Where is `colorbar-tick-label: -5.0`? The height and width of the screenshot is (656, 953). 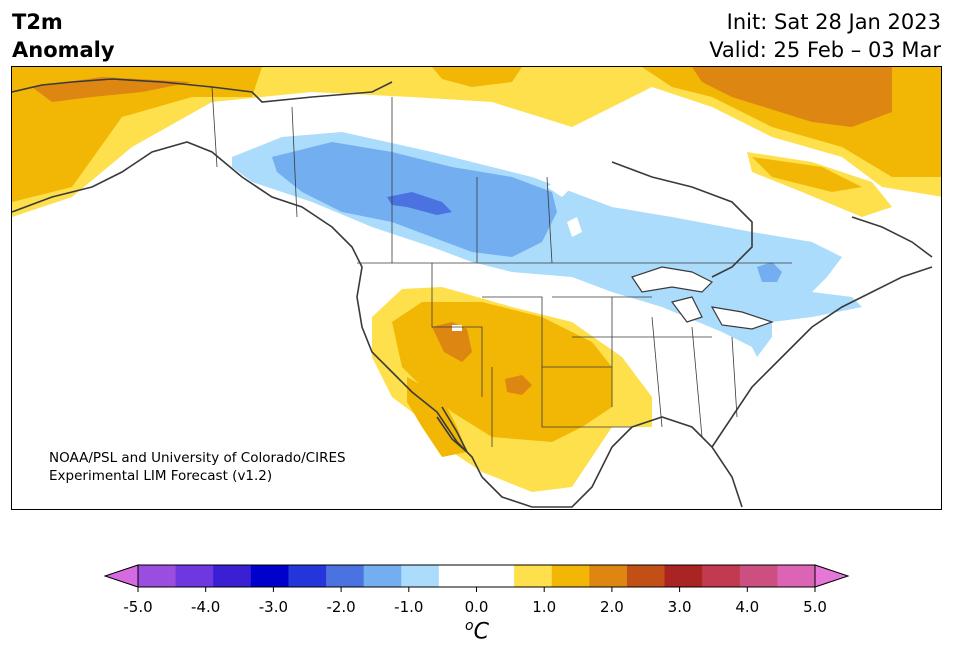 colorbar-tick-label: -5.0 is located at coordinates (138, 607).